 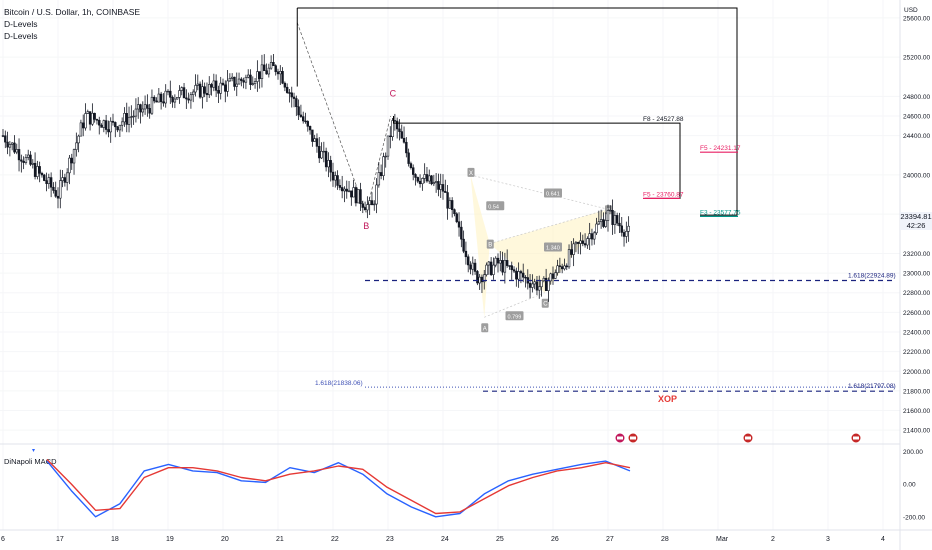 What do you see at coordinates (916, 225) in the screenshot?
I see `countdown: 42:26` at bounding box center [916, 225].